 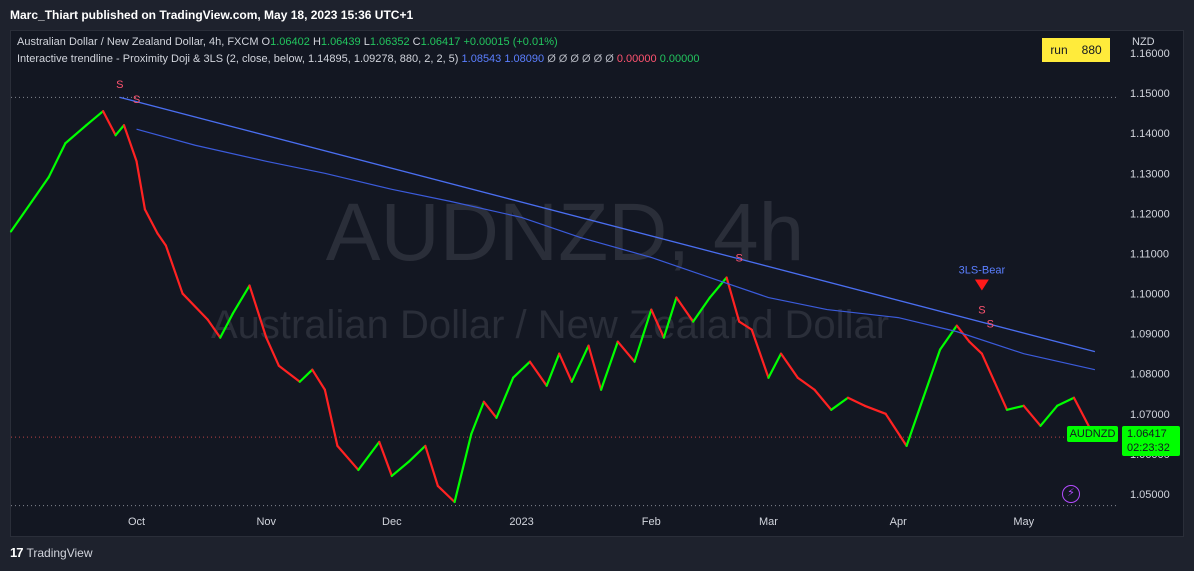 What do you see at coordinates (1150, 54) in the screenshot?
I see `y-tick-label: 1.16000` at bounding box center [1150, 54].